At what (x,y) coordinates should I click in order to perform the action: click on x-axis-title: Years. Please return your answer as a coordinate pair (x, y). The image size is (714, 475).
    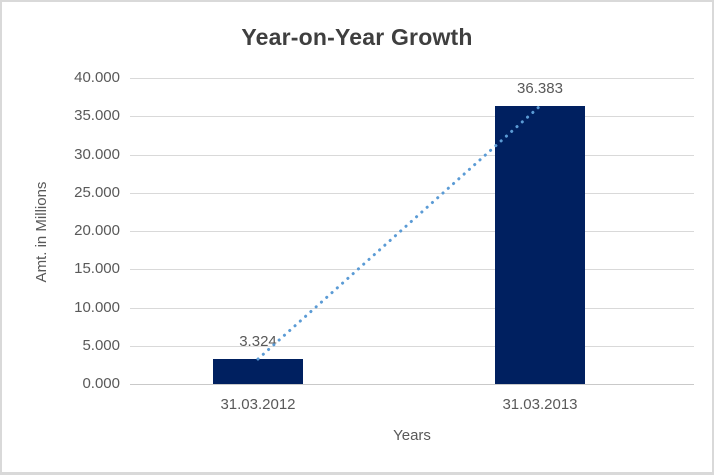
    Looking at the image, I should click on (412, 435).